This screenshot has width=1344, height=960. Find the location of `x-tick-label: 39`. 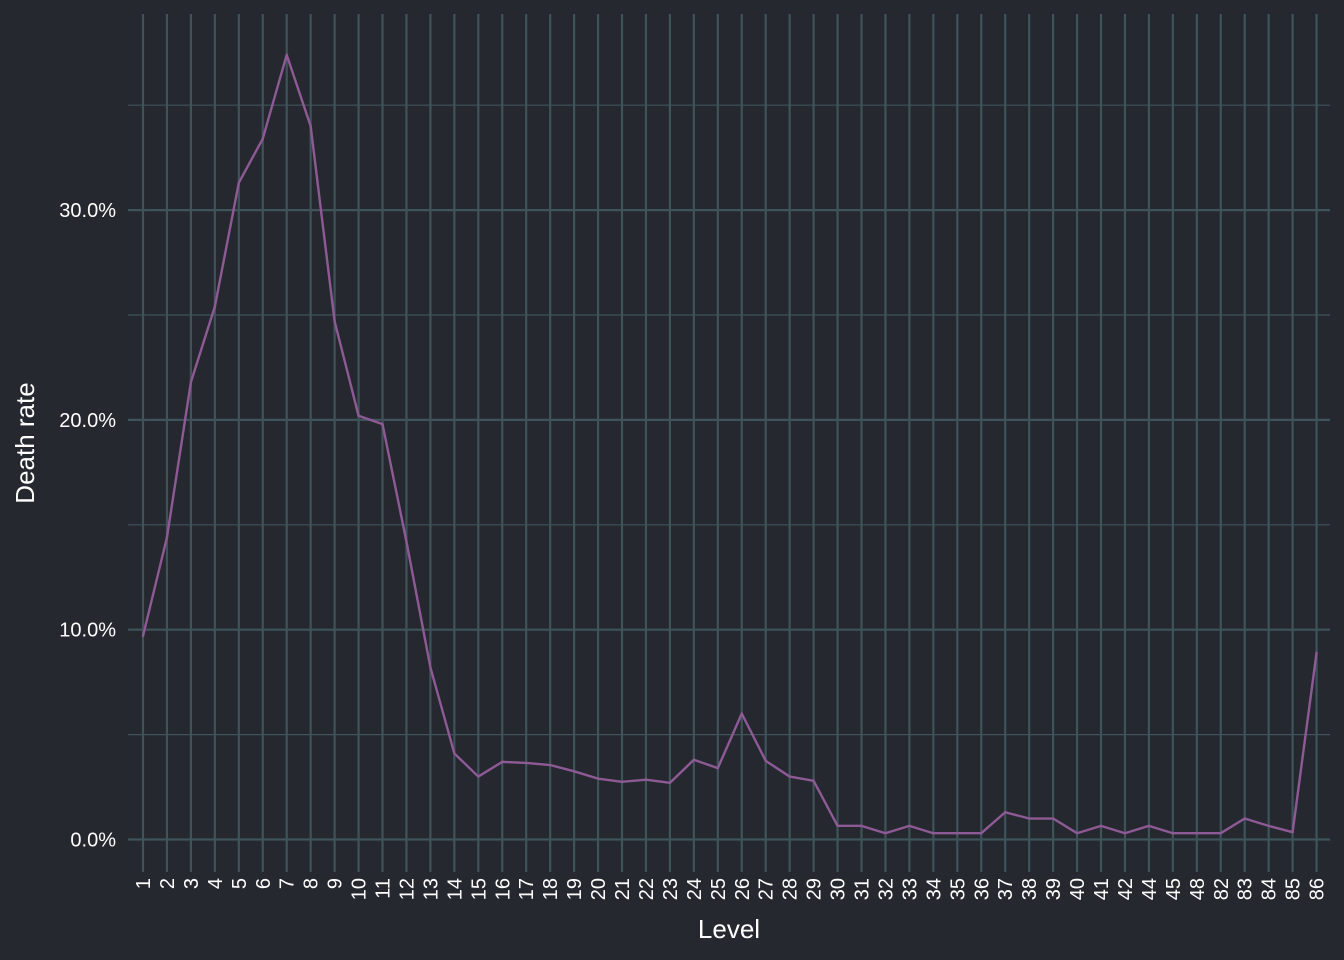

x-tick-label: 39 is located at coordinates (1054, 889).